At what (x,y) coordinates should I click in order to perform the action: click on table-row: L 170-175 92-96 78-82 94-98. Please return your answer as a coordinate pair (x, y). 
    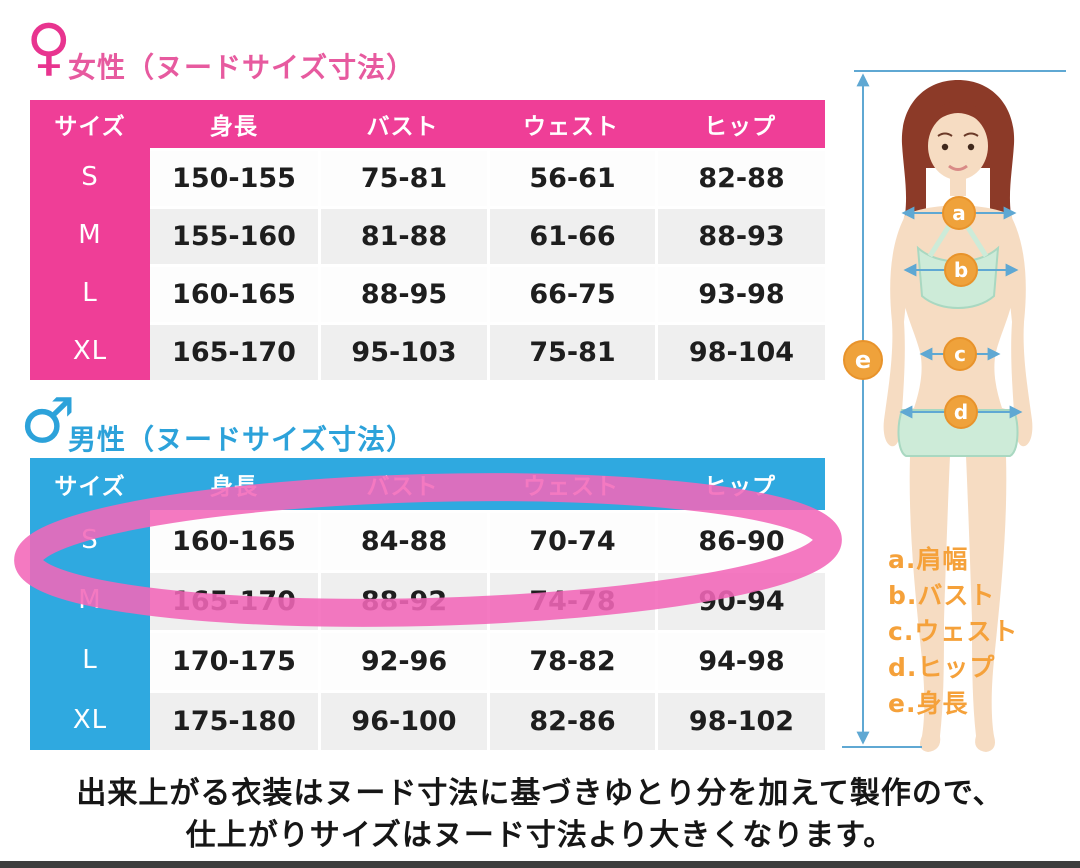
    Looking at the image, I should click on (427, 660).